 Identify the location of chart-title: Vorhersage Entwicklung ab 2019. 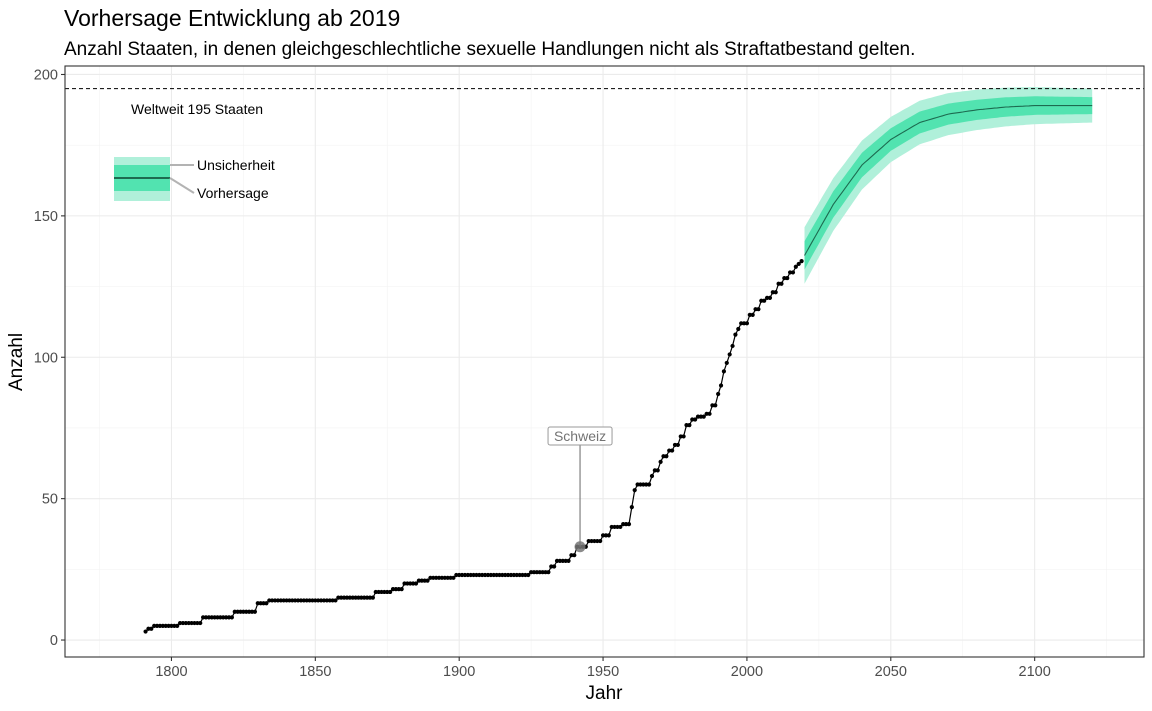
(232, 18).